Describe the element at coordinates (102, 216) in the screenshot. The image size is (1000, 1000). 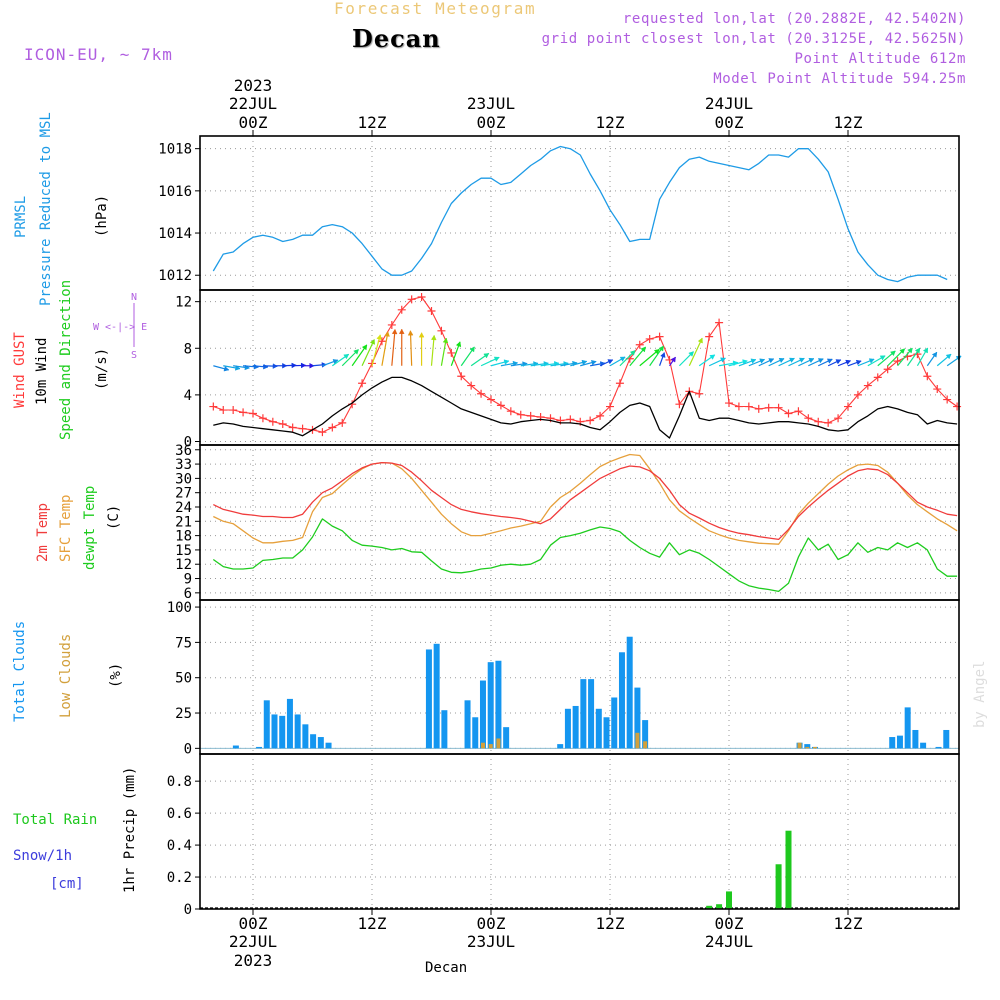
I see `pressure-unit: (hPa)` at that location.